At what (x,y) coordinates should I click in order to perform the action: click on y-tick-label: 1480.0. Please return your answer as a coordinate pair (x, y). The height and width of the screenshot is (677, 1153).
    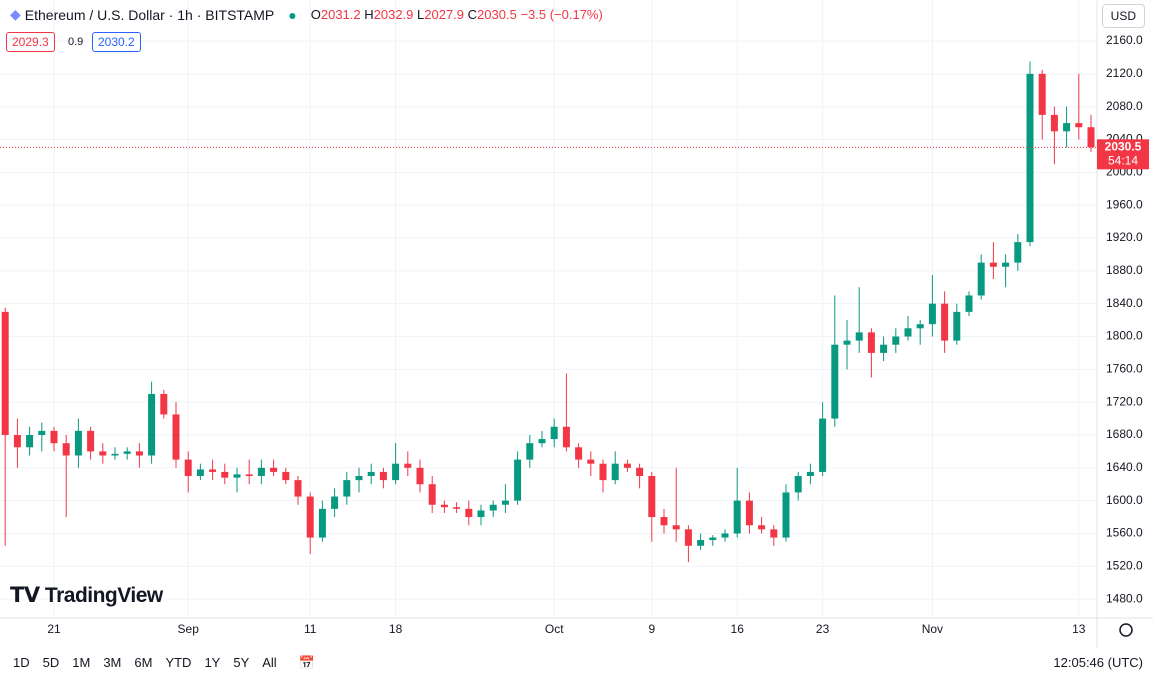
    Looking at the image, I should click on (1124, 598).